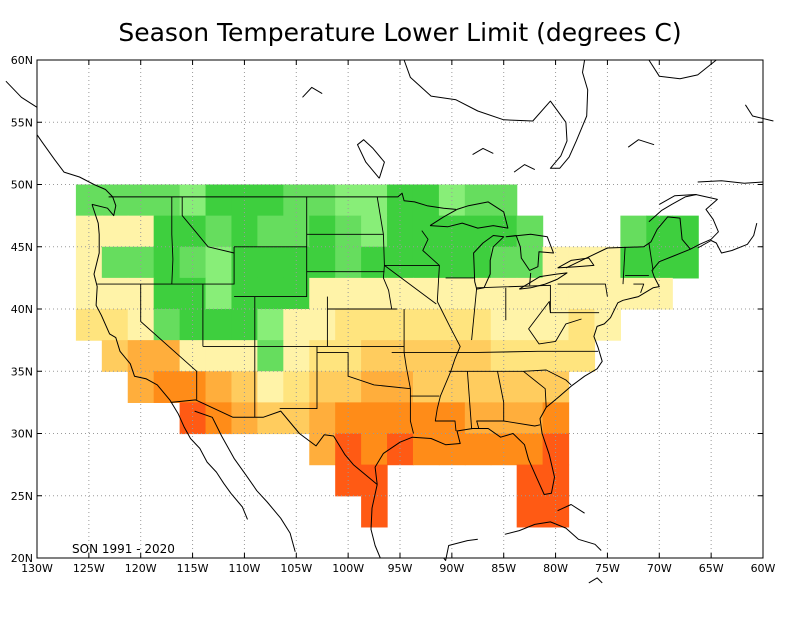  I want to click on latitude-tick-label: 20N, so click(22, 558).